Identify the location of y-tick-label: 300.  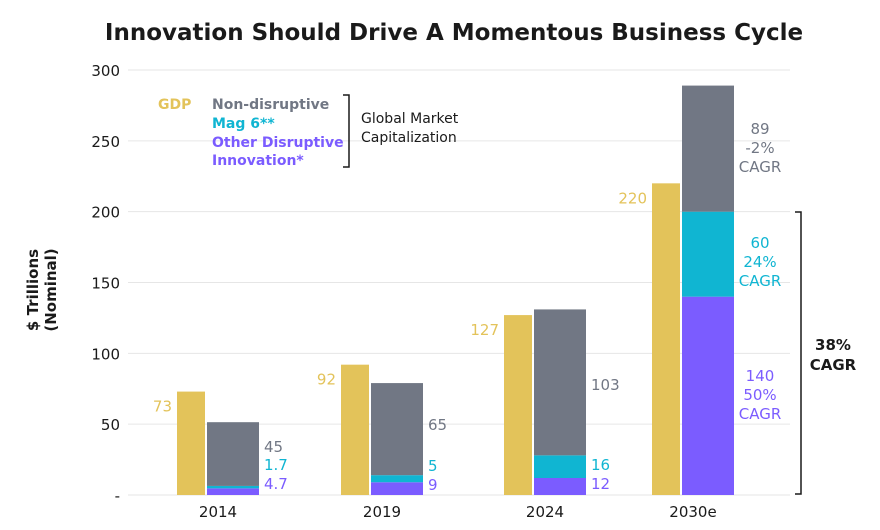
(105, 71).